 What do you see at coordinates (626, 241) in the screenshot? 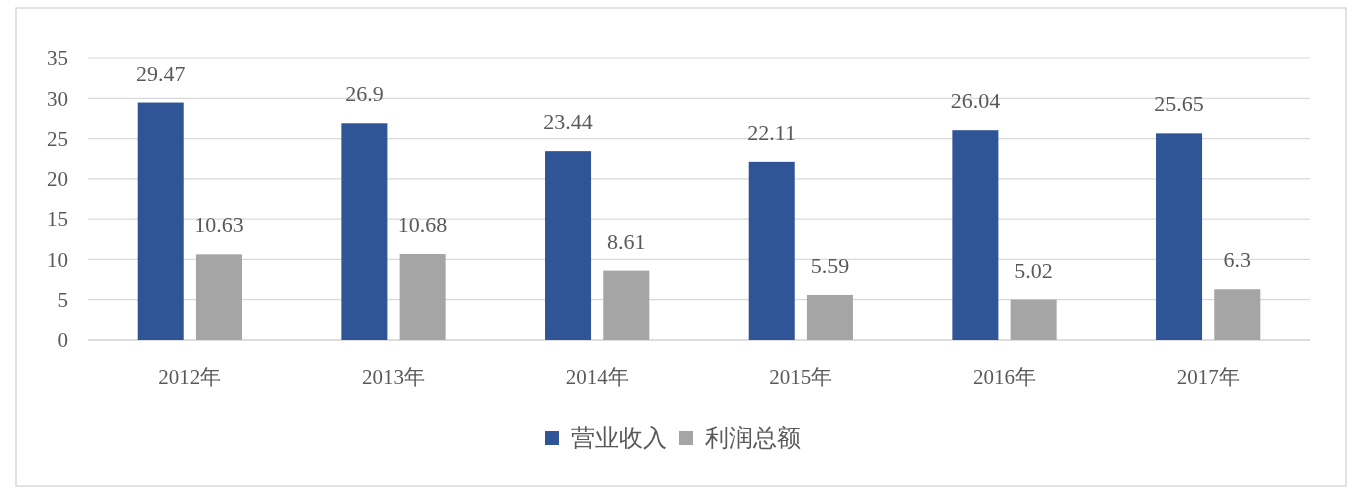
I see `data-label: 8.61` at bounding box center [626, 241].